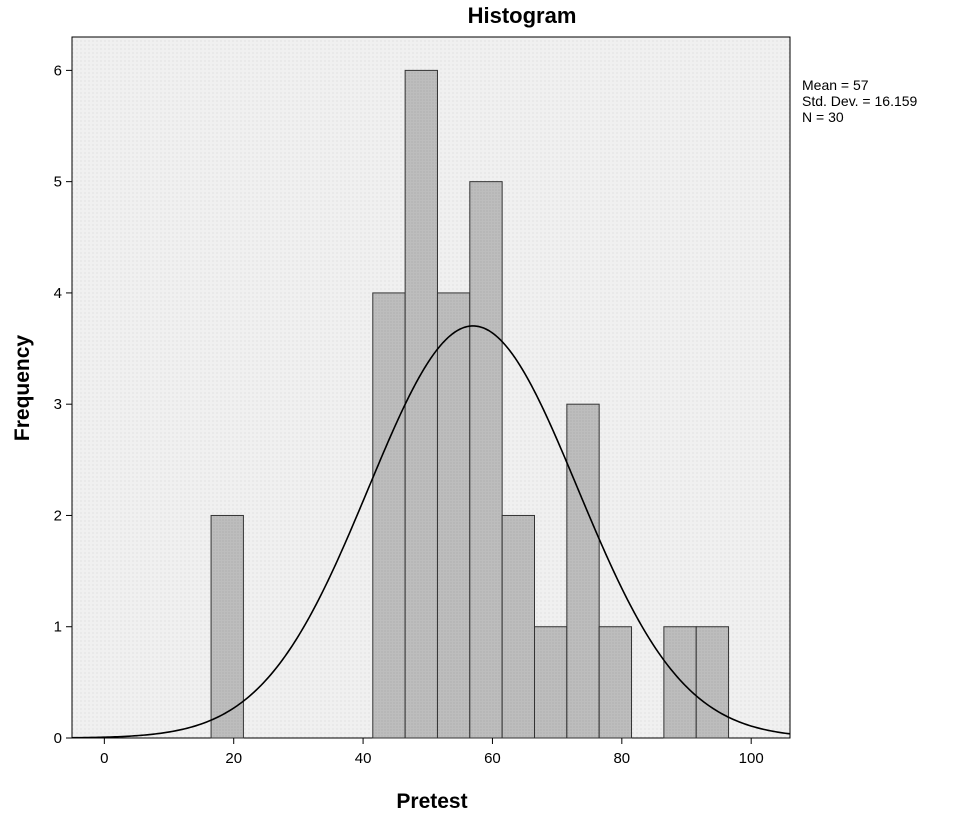 This screenshot has width=960, height=820. Describe the element at coordinates (58, 70) in the screenshot. I see `y-tick-label-6: 6` at that location.